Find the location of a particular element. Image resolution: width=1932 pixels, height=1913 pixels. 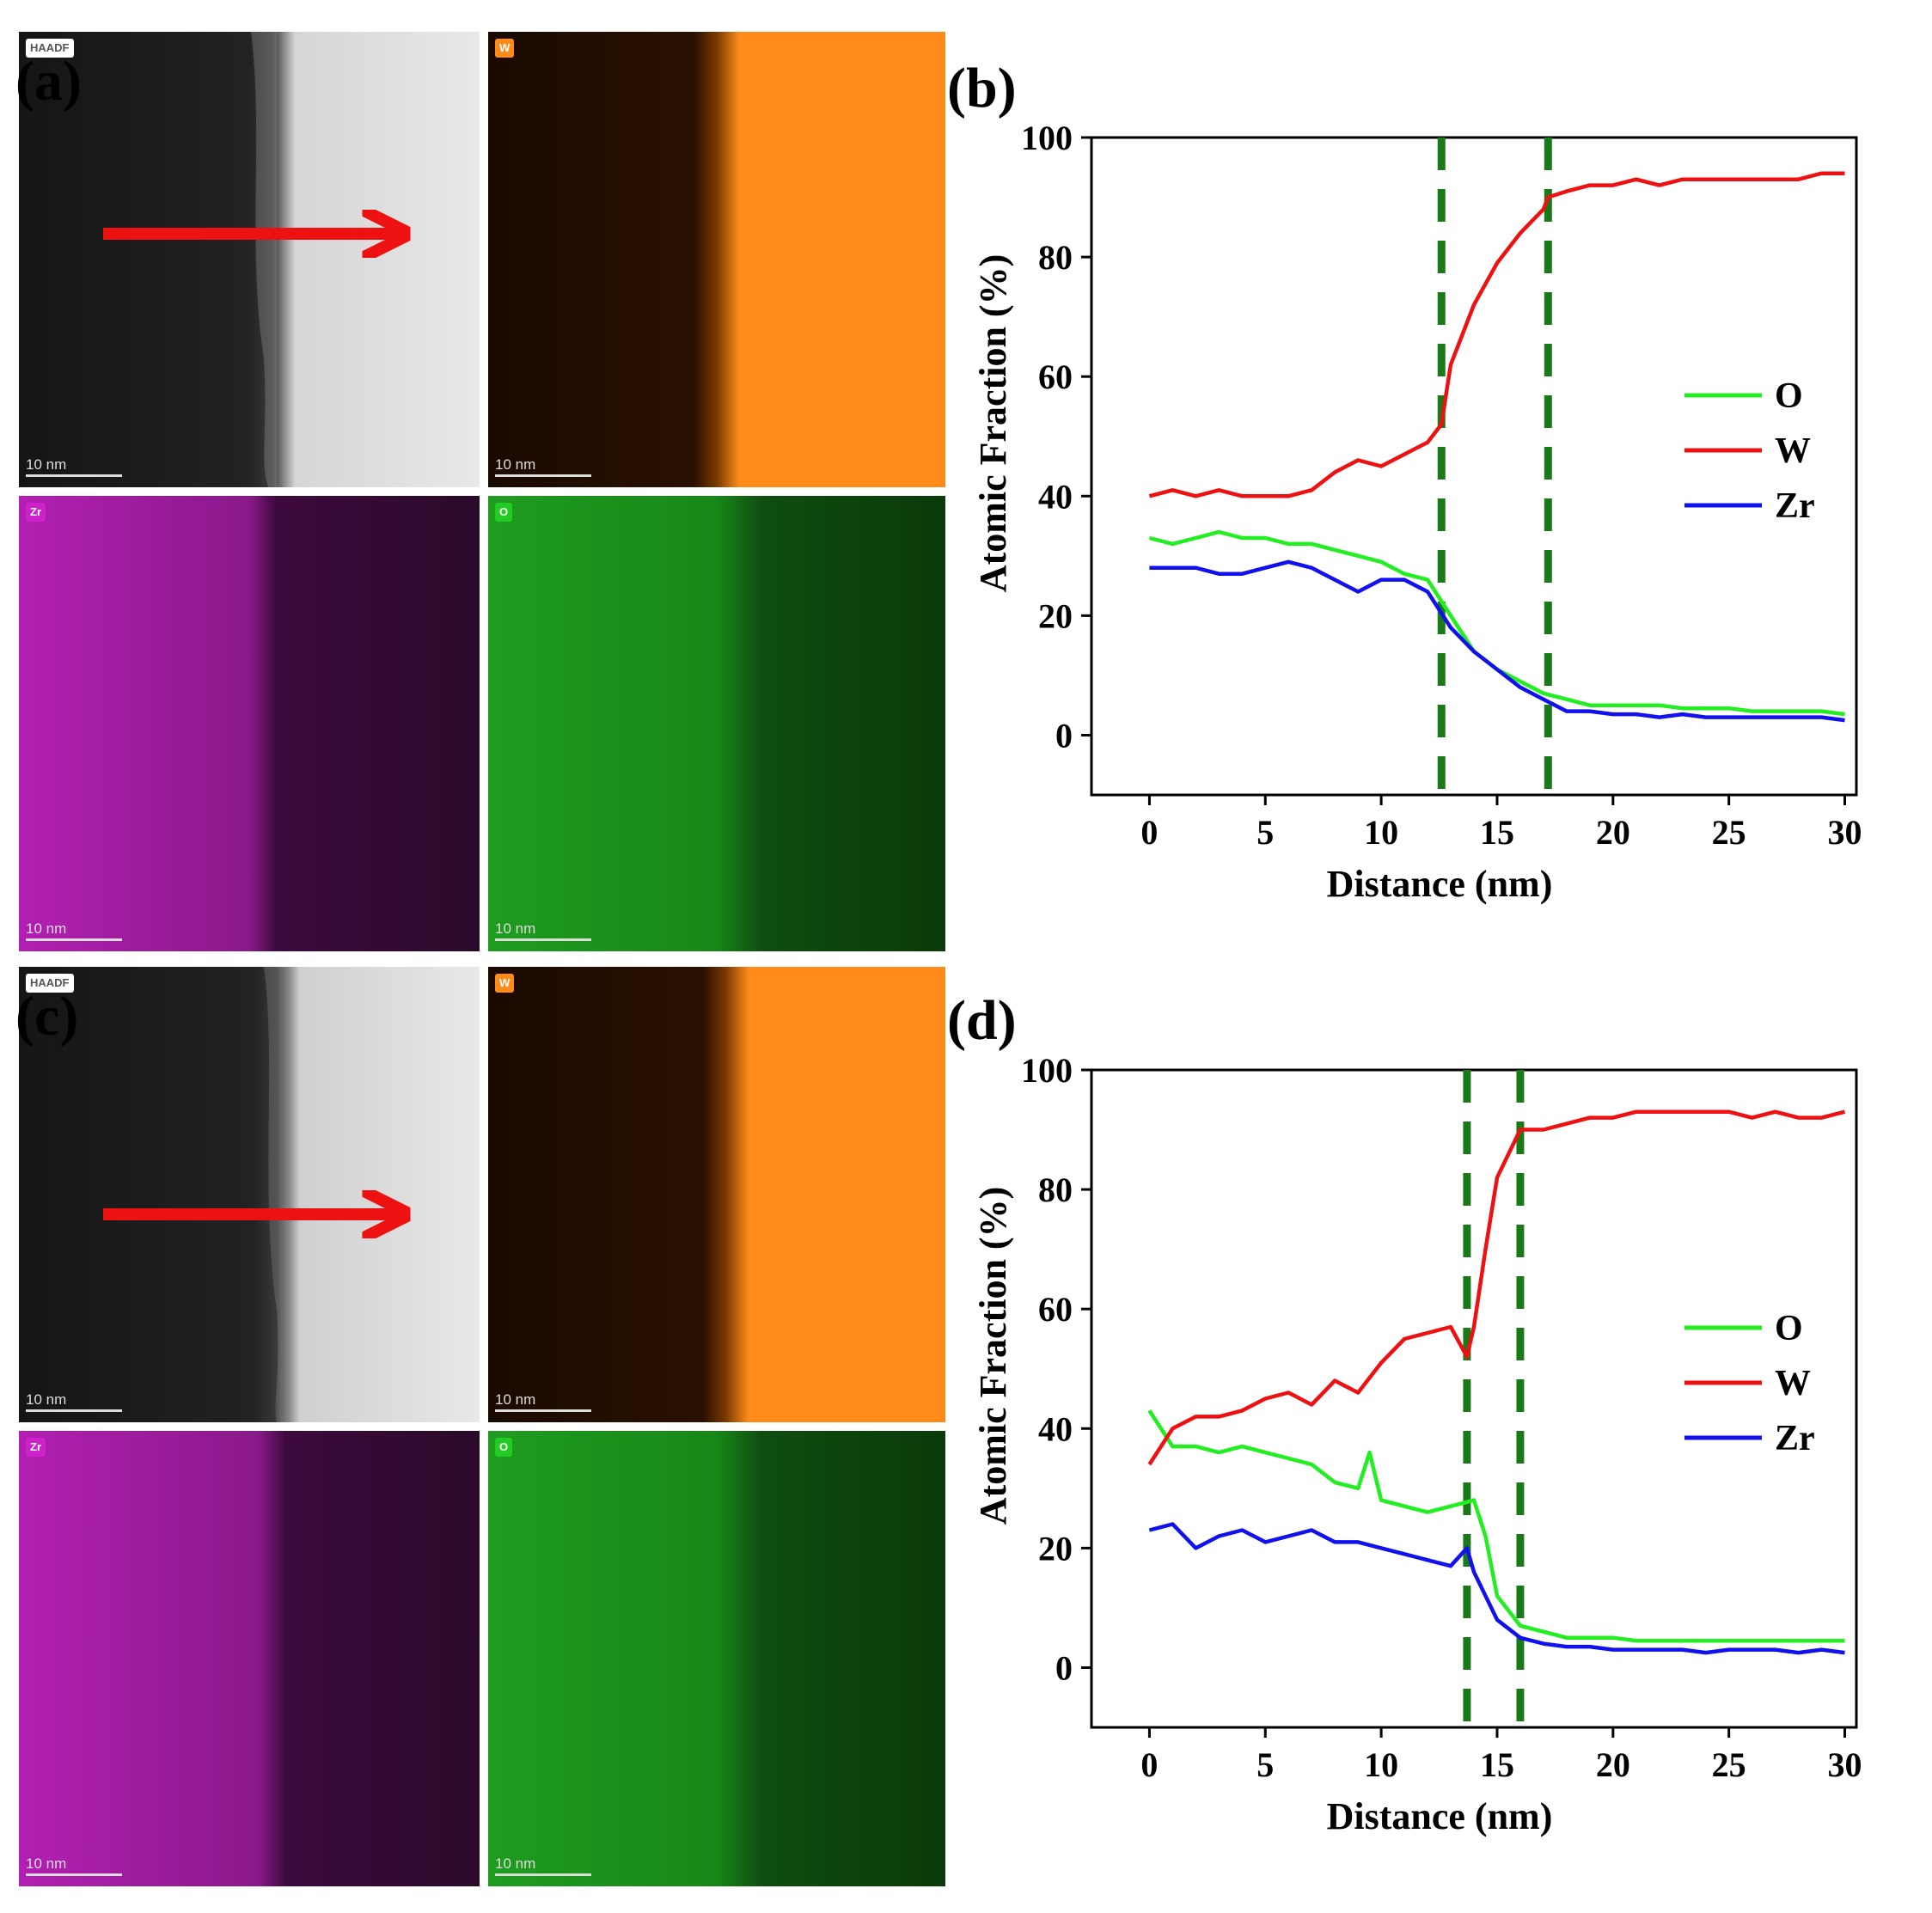

o-map-a-svg is located at coordinates (716, 723).